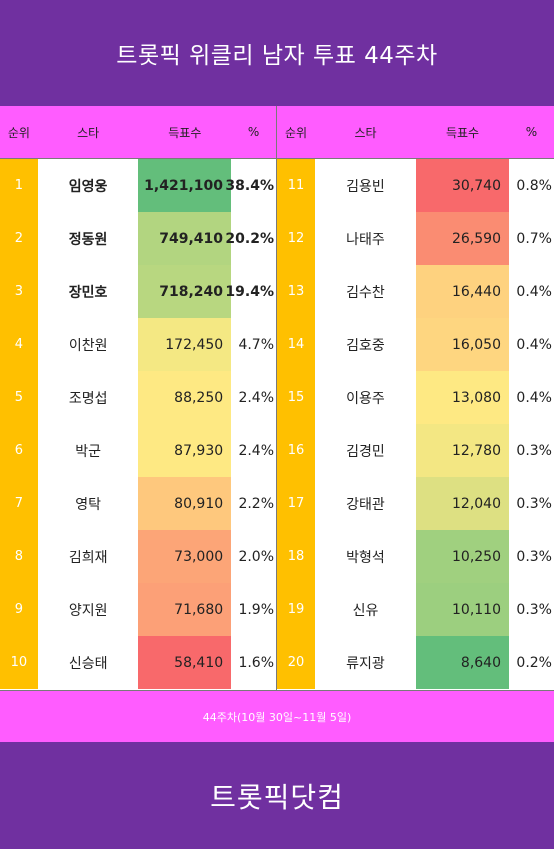  I want to click on star-name-cell: 류지광, so click(365, 663).